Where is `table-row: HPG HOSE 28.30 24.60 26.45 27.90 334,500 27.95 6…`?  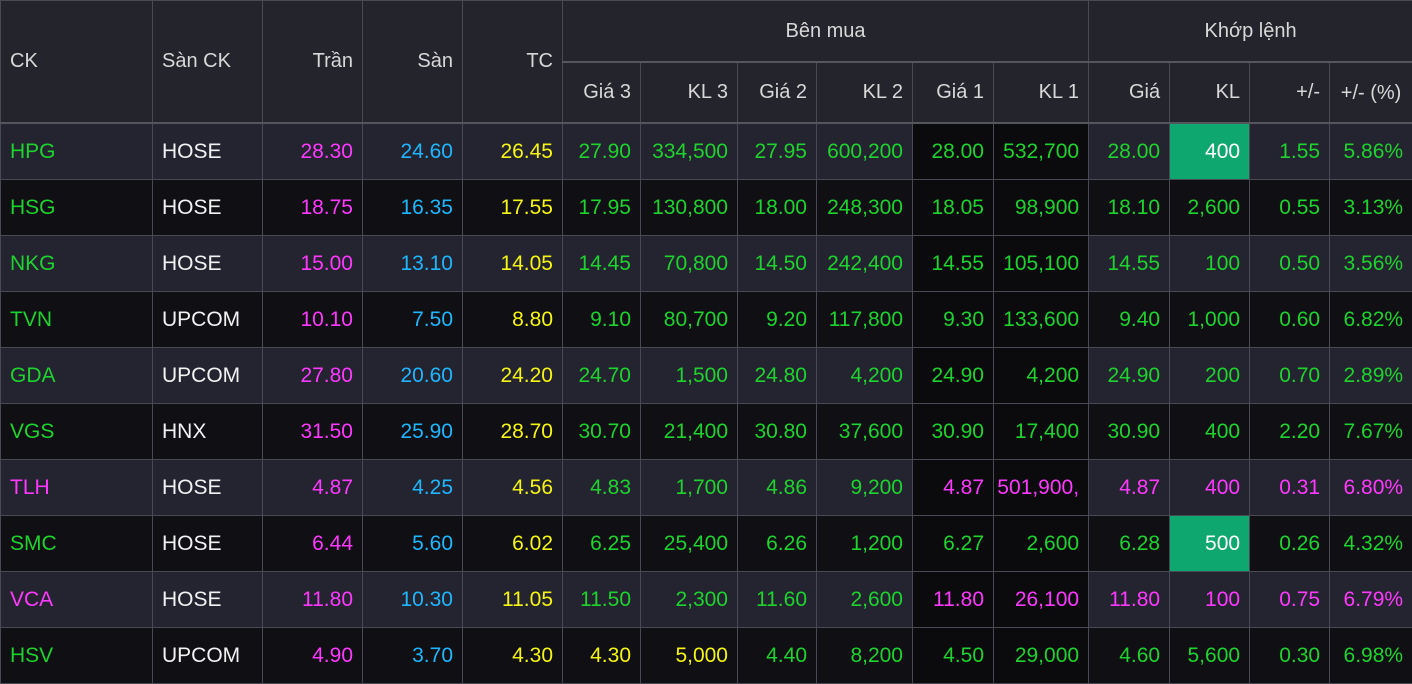
table-row: HPG HOSE 28.30 24.60 26.45 27.90 334,500 27.95 6… is located at coordinates (706, 151).